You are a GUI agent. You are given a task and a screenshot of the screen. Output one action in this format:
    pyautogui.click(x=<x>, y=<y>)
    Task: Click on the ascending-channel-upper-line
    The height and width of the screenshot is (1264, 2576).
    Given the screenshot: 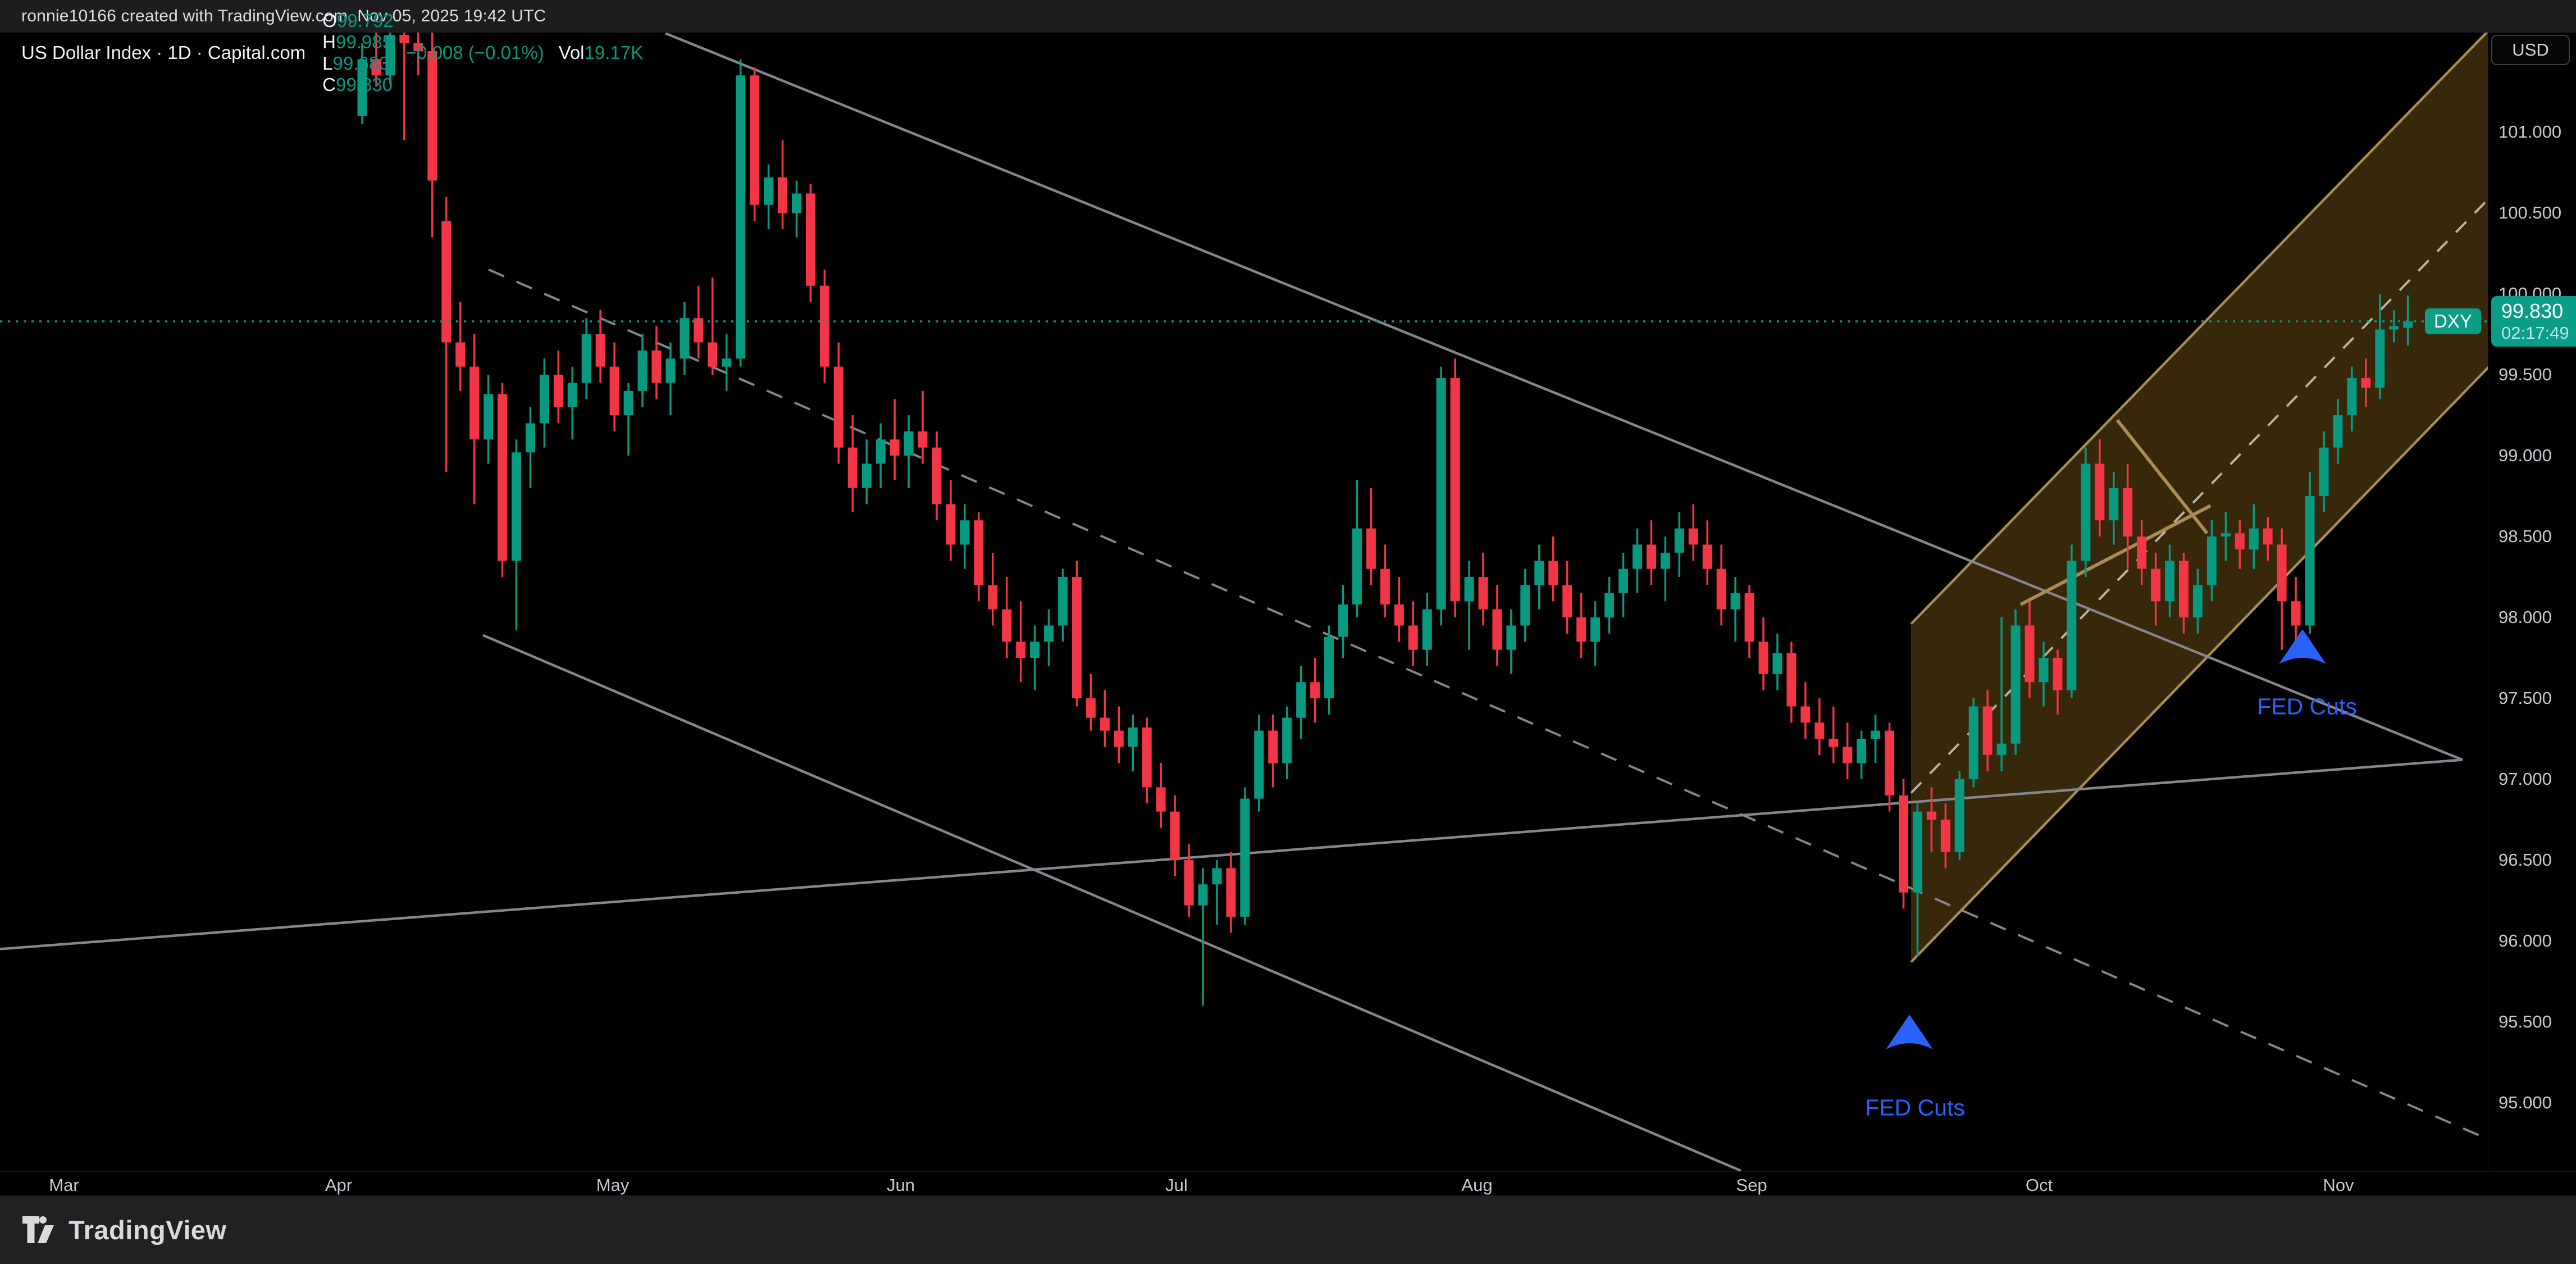 What is the action you would take?
    pyautogui.click(x=2199, y=329)
    